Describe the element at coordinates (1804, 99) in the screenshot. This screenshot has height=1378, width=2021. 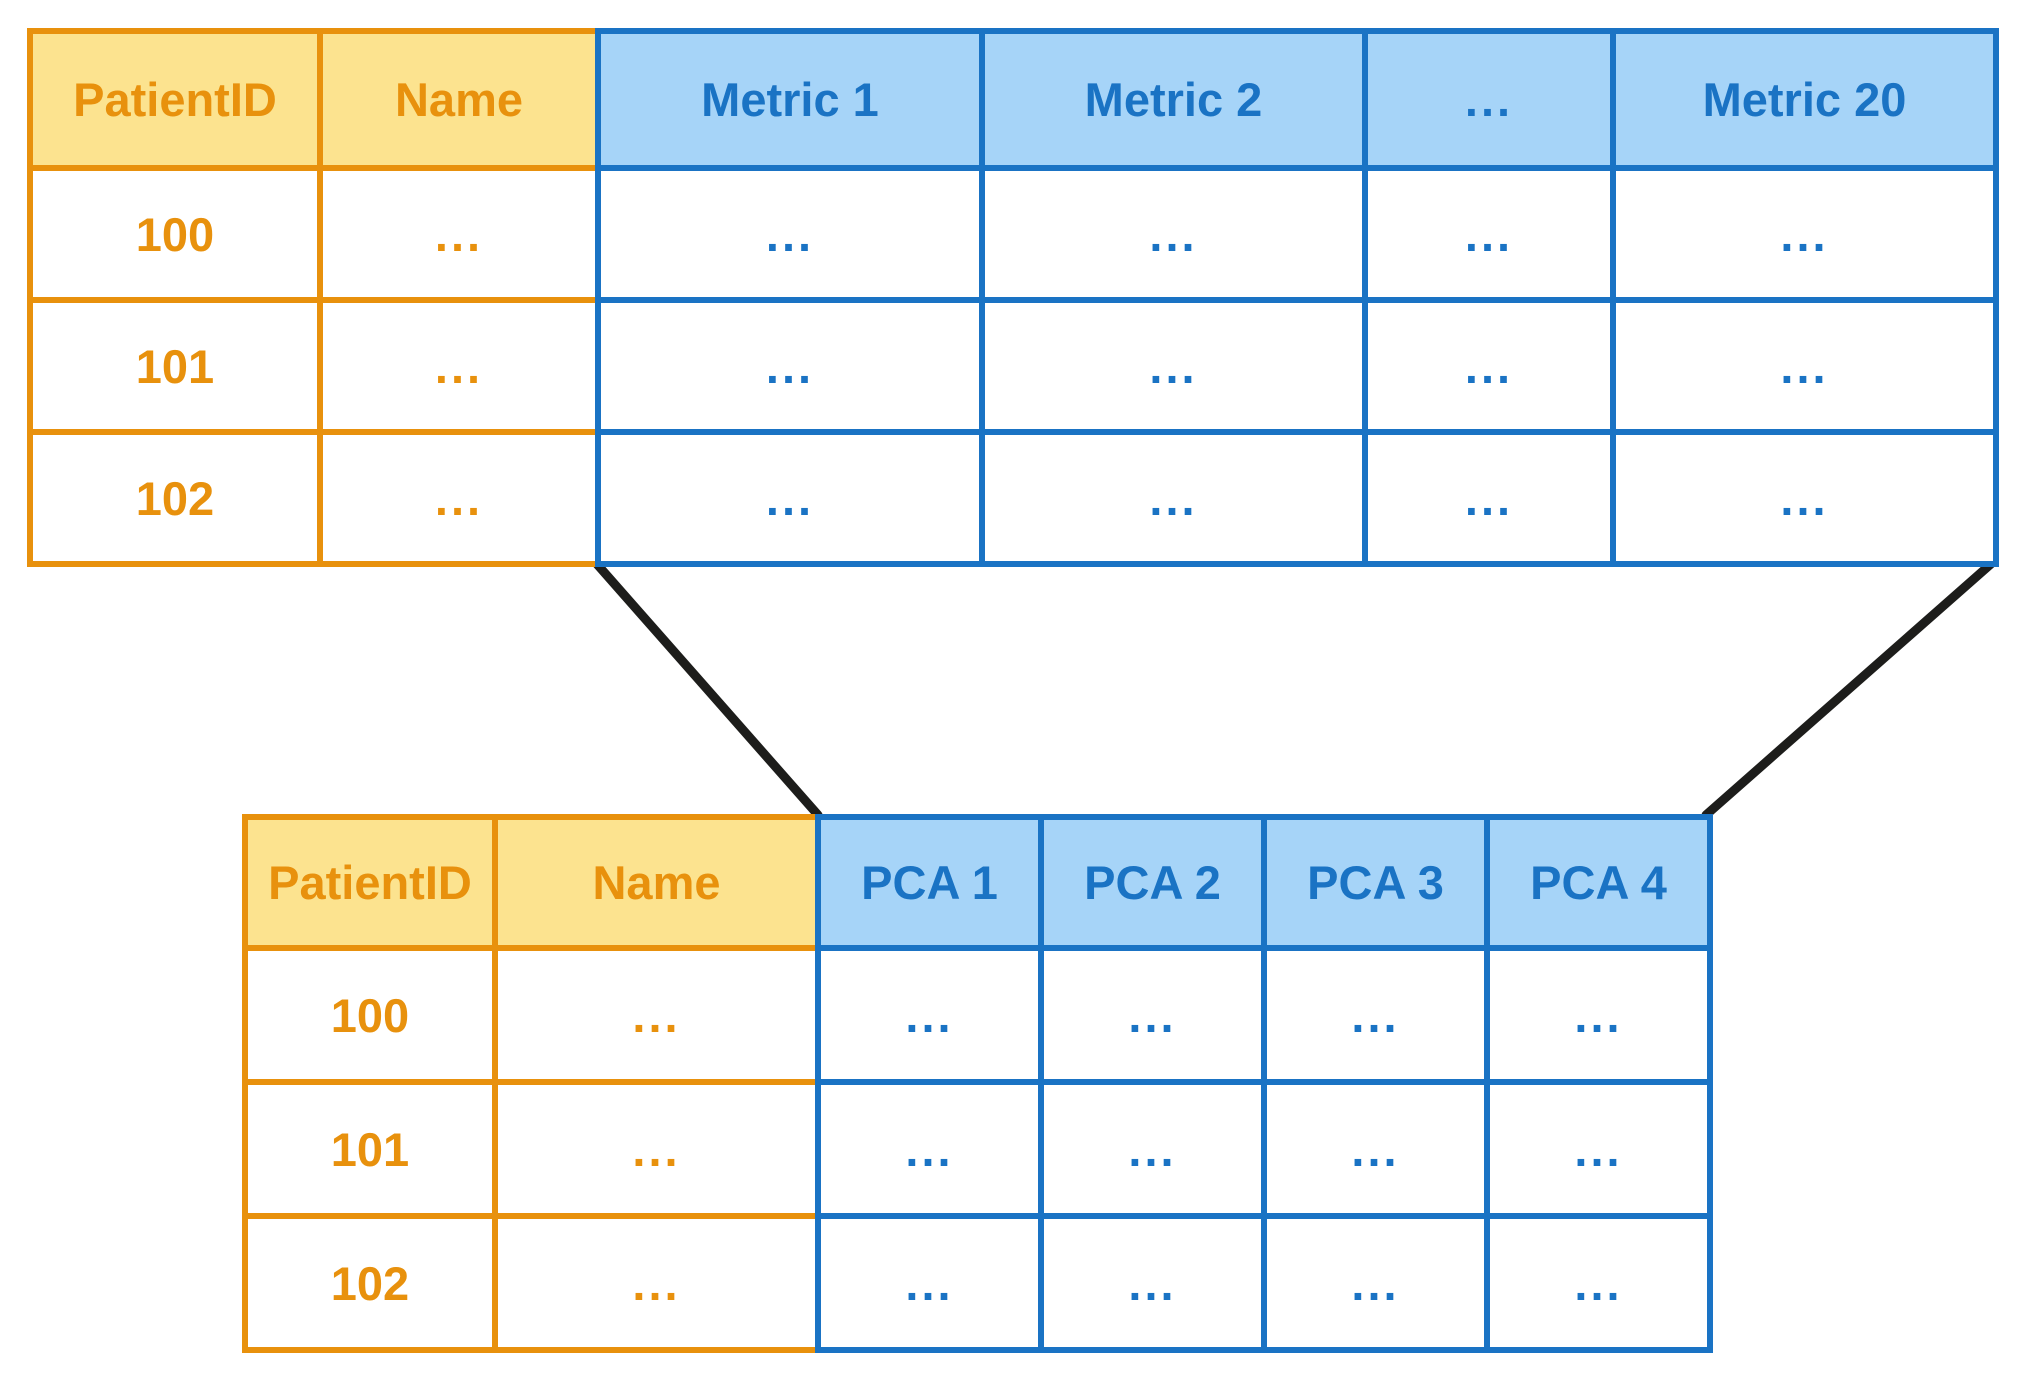
I see `column-header-metric-20: Metric 20` at that location.